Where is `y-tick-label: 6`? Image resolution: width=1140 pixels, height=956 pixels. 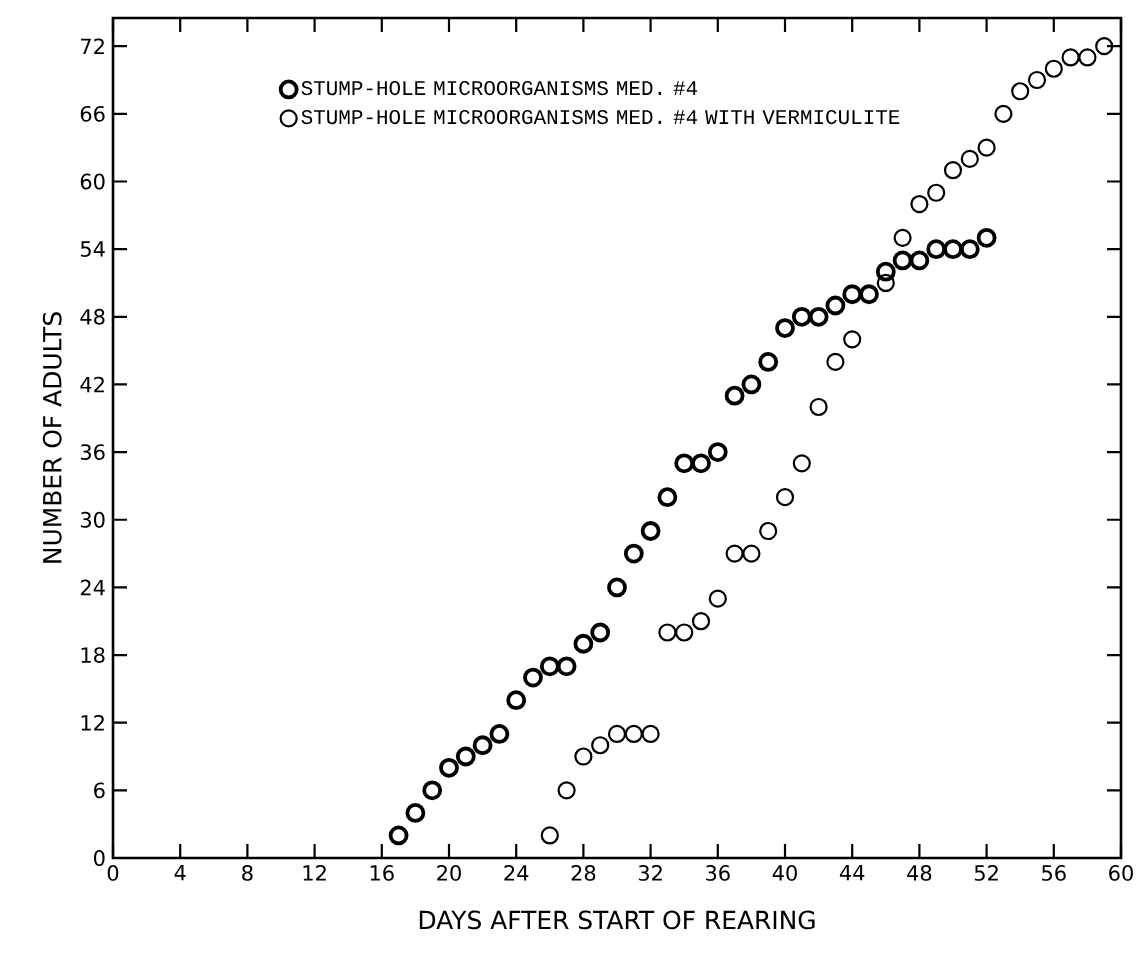 y-tick-label: 6 is located at coordinates (99, 790).